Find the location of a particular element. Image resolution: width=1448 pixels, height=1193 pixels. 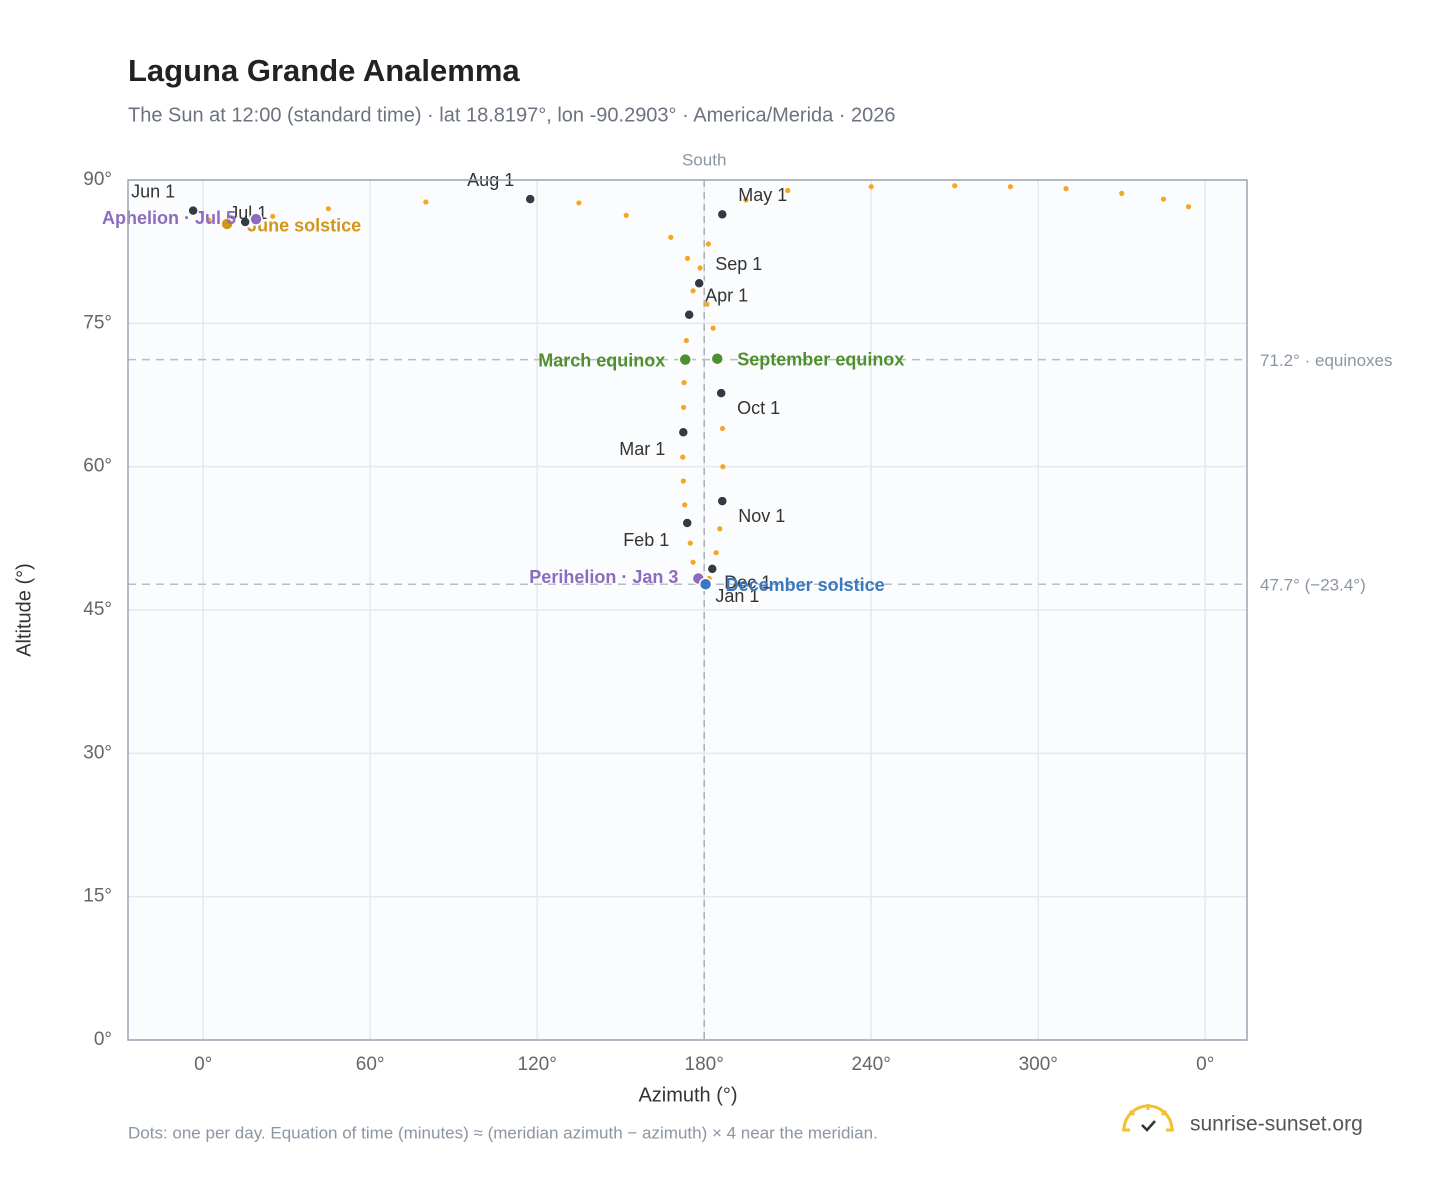

month-label: Apr 1 is located at coordinates (726, 295).